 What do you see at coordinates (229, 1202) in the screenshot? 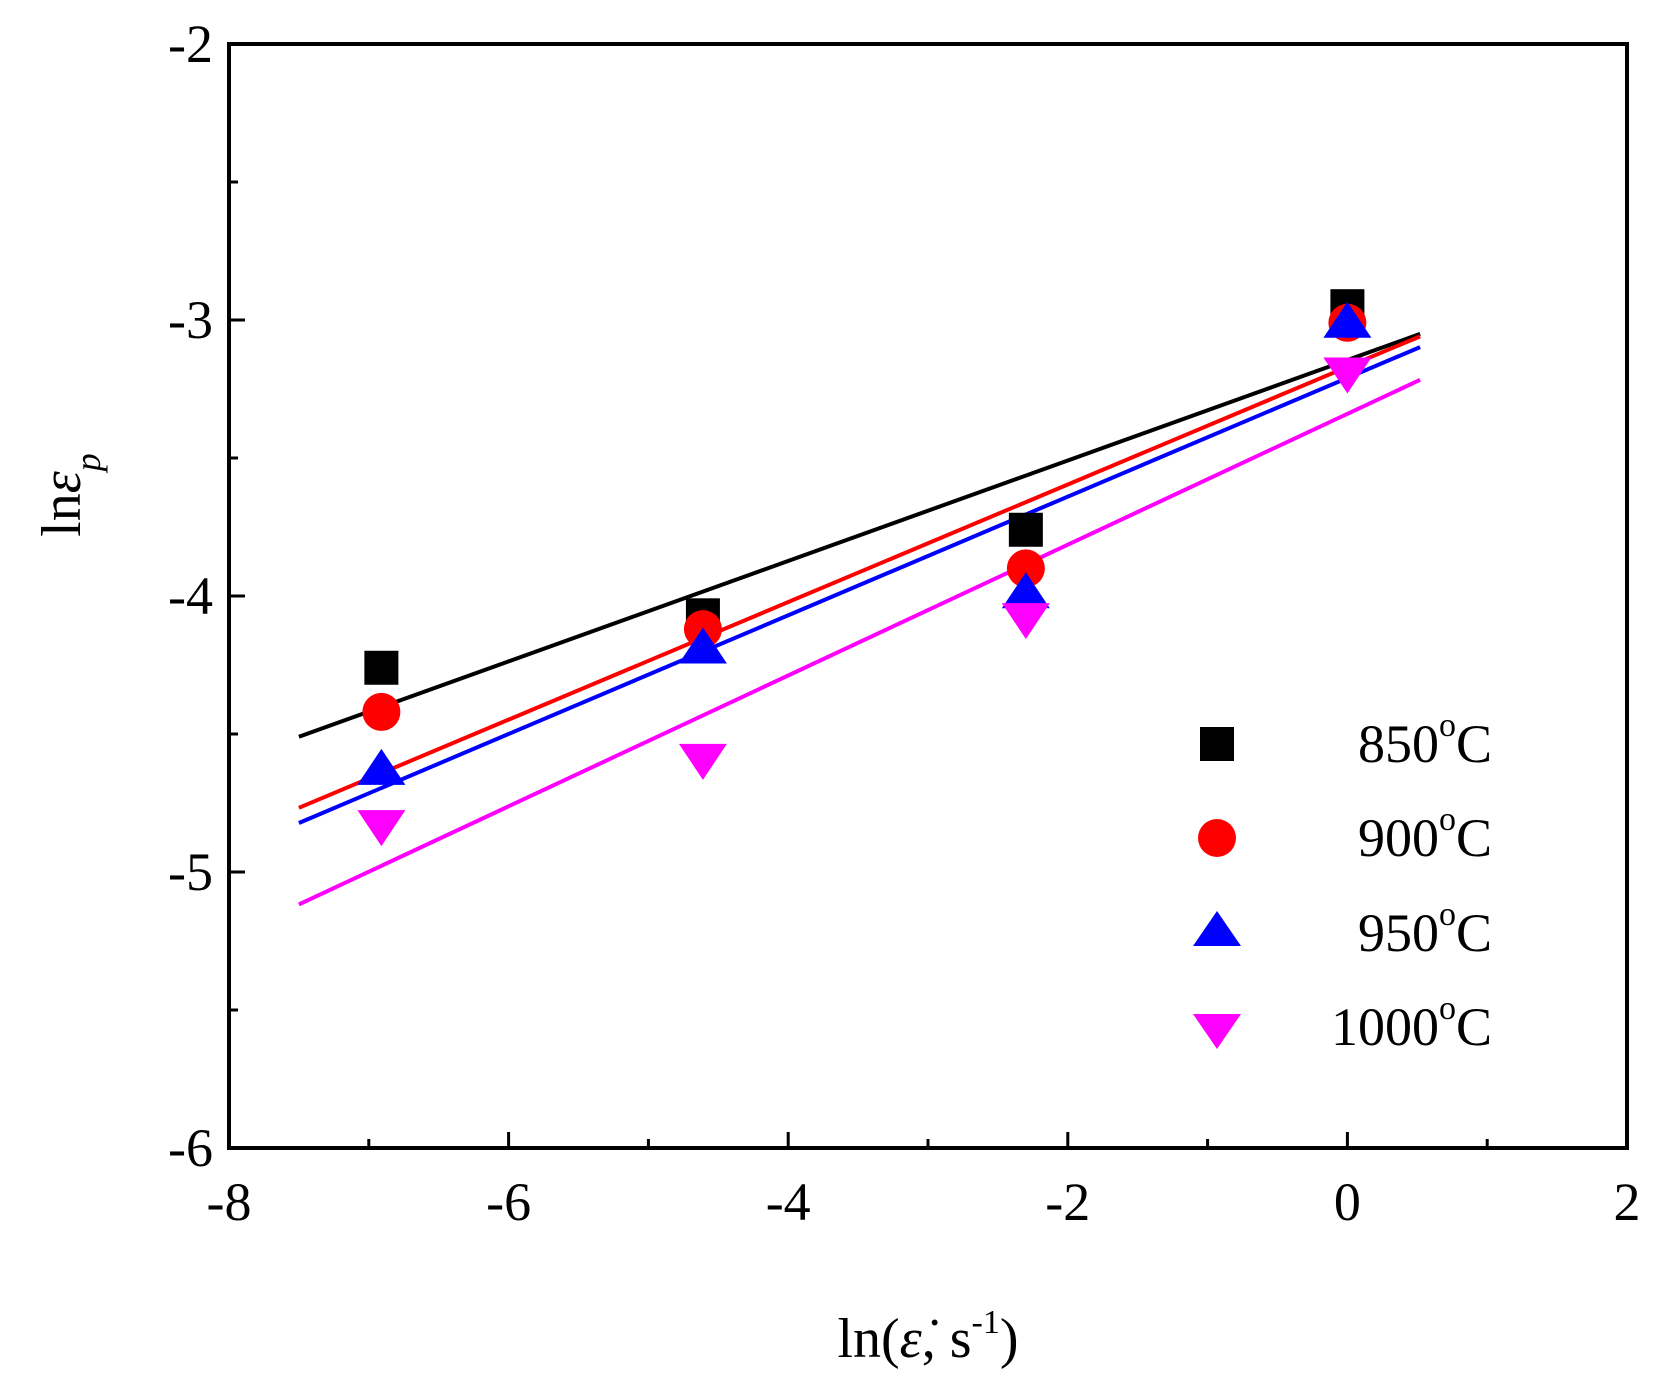
I see `x-tick-label: -8` at bounding box center [229, 1202].